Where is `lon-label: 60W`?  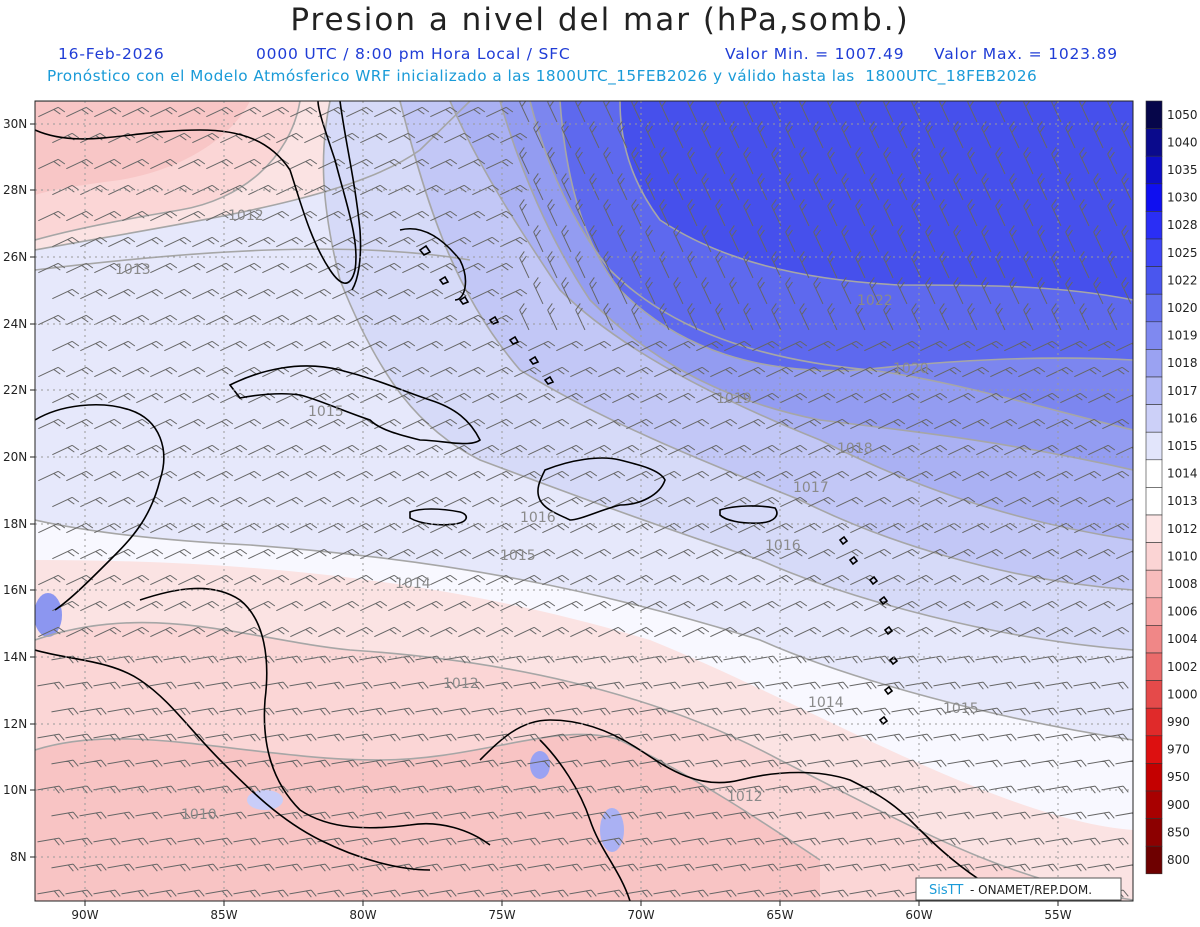 lon-label: 60W is located at coordinates (918, 915).